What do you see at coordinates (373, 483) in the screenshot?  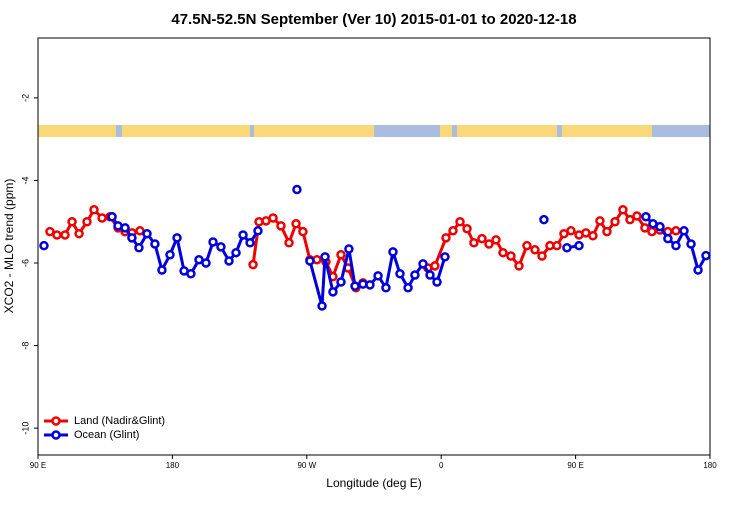 I see `x-axis-label: Longitude (deg E)` at bounding box center [373, 483].